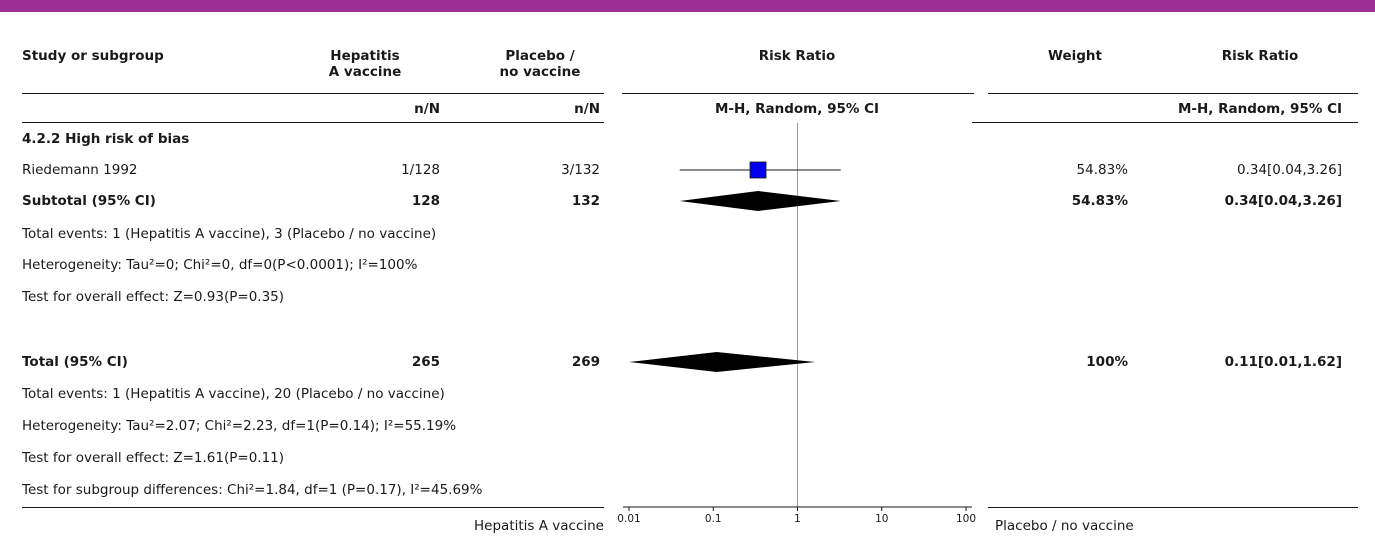 This screenshot has width=1375, height=540. What do you see at coordinates (540, 56) in the screenshot?
I see `header-ctl-line1: Placebo /` at bounding box center [540, 56].